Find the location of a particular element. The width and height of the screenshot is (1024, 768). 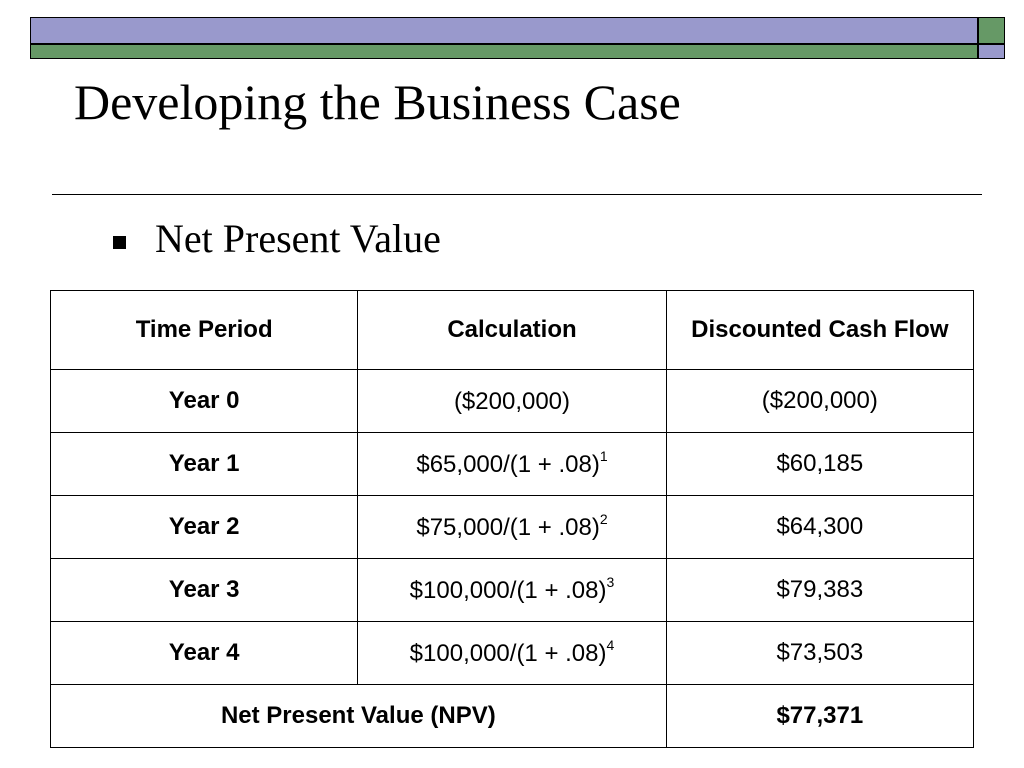

cell-period: Year 0 is located at coordinates (204, 401).